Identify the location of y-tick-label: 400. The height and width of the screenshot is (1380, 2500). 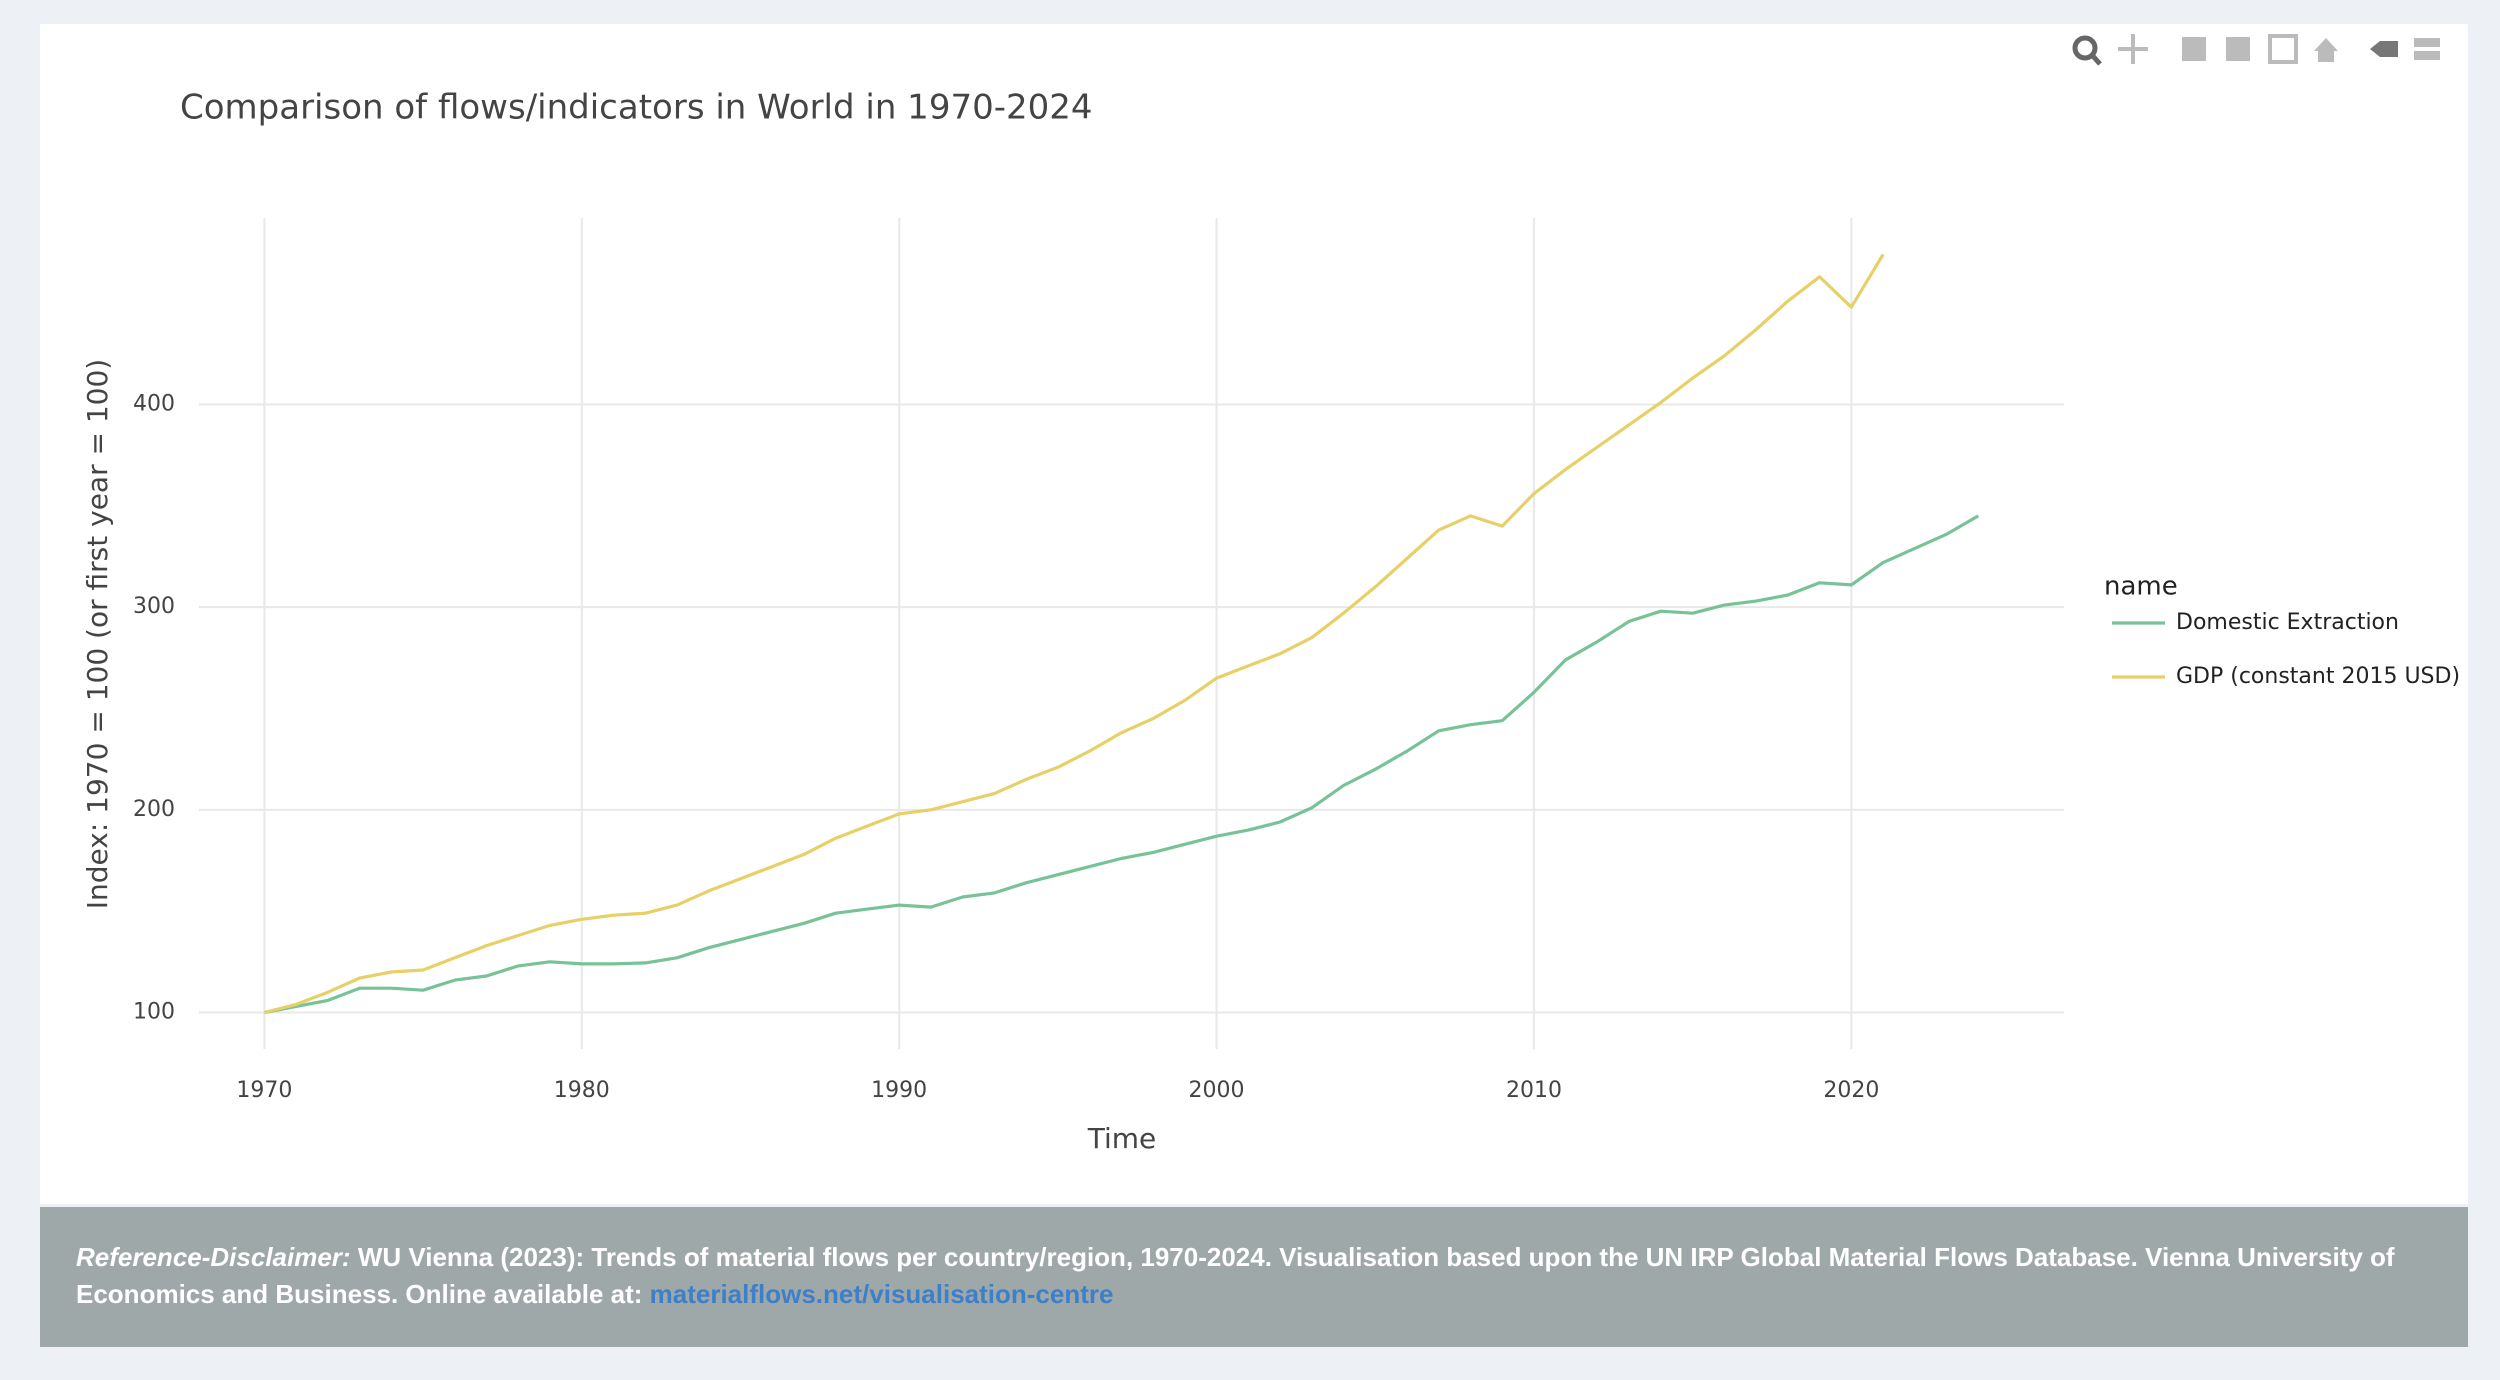
(154, 403).